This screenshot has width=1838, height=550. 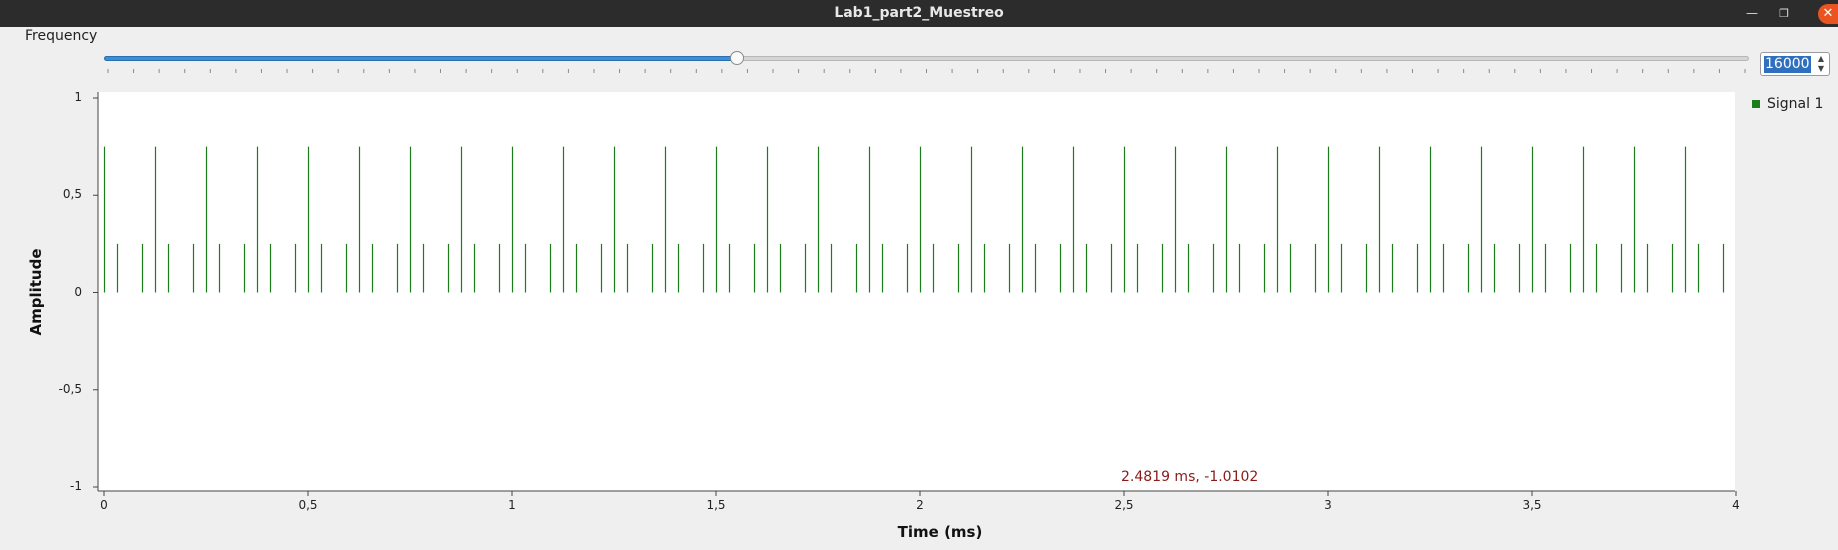 What do you see at coordinates (1795, 104) in the screenshot?
I see `legend-label: Signal 1` at bounding box center [1795, 104].